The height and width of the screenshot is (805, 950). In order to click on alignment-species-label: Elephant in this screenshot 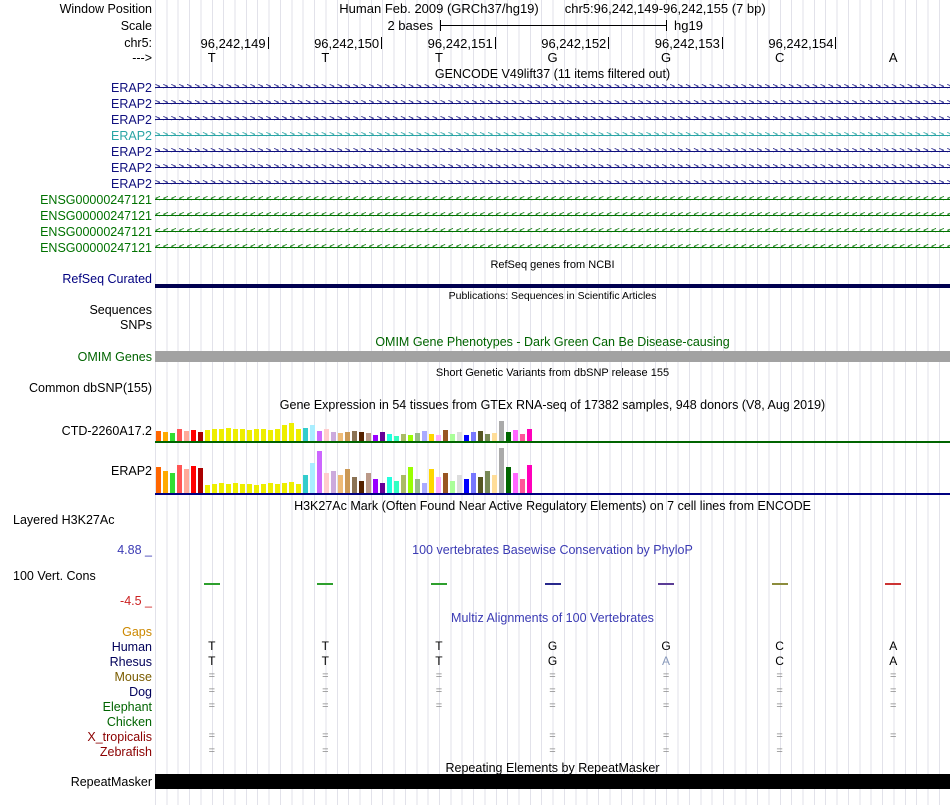, I will do `click(127, 707)`.